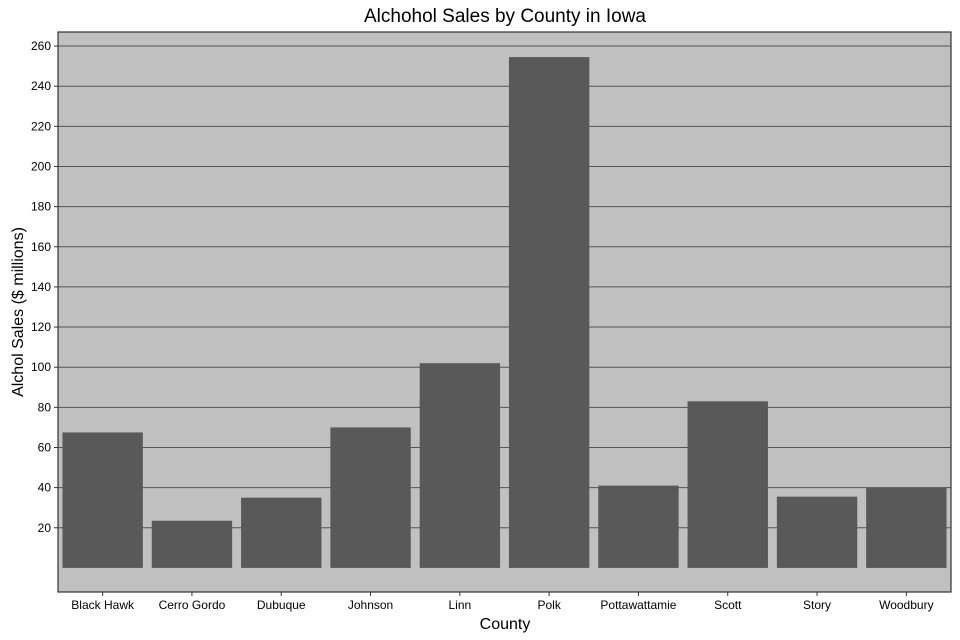 Image resolution: width=960 pixels, height=640 pixels. I want to click on x-tick-label: Scott, so click(728, 605).